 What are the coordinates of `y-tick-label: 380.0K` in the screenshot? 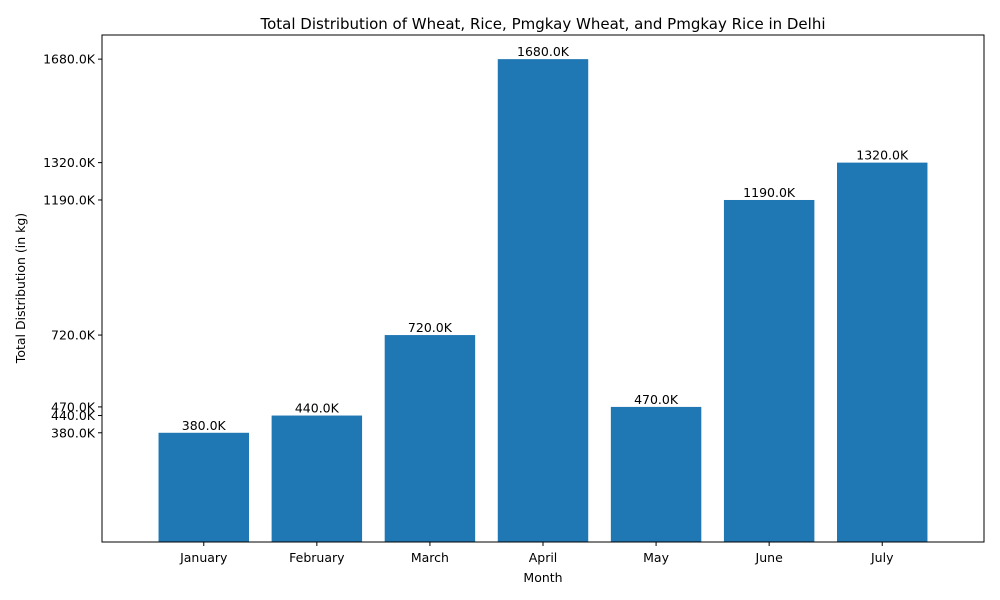 It's located at (73, 432).